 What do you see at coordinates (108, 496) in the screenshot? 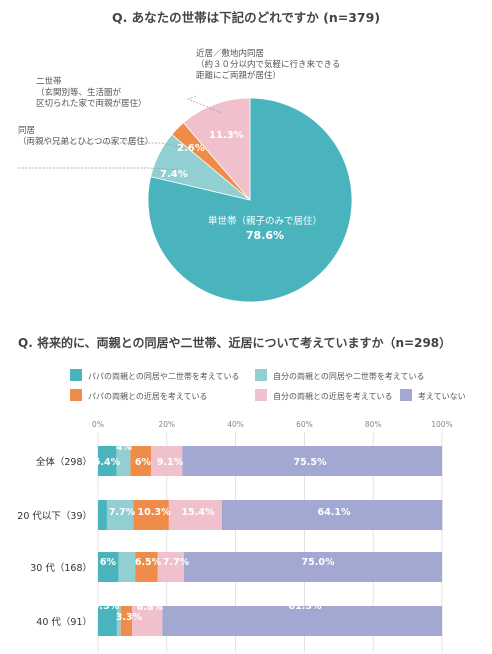
I see `bar-value-label: 2.6%` at bounding box center [108, 496].